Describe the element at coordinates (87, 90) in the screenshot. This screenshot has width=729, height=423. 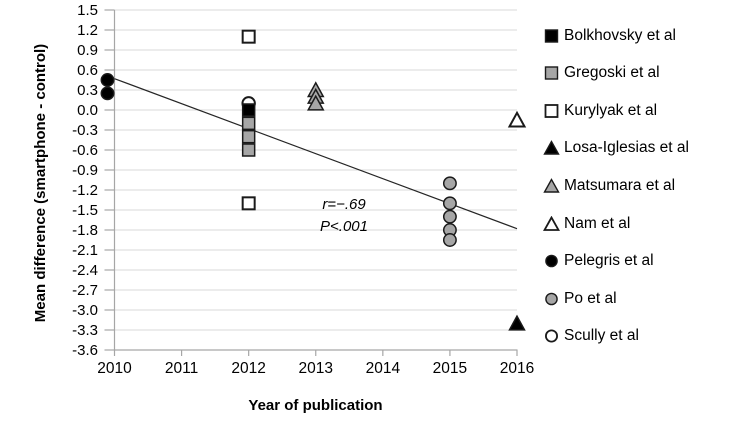
I see `y-tick-label: 0.3` at that location.